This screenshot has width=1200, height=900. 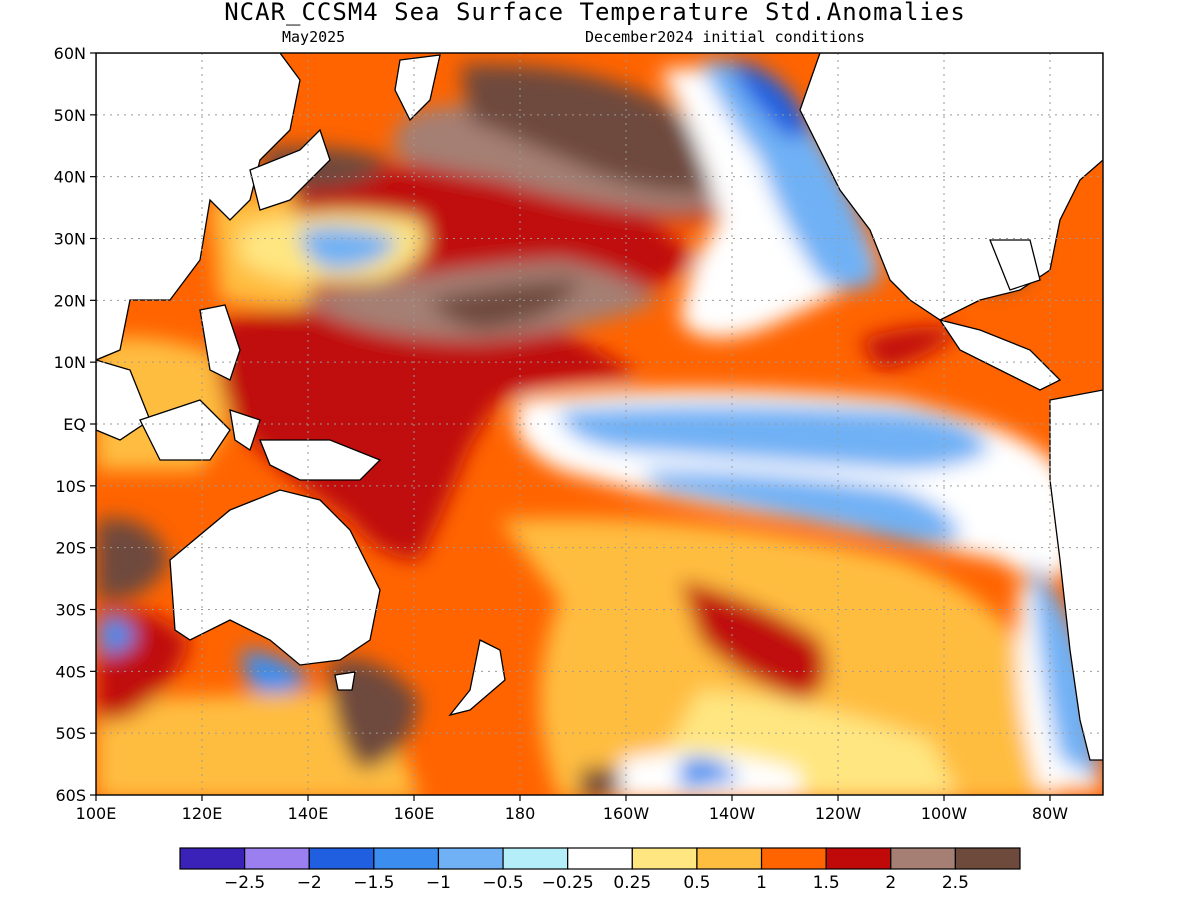 I want to click on lon-tick-label: 160W, so click(x=626, y=813).